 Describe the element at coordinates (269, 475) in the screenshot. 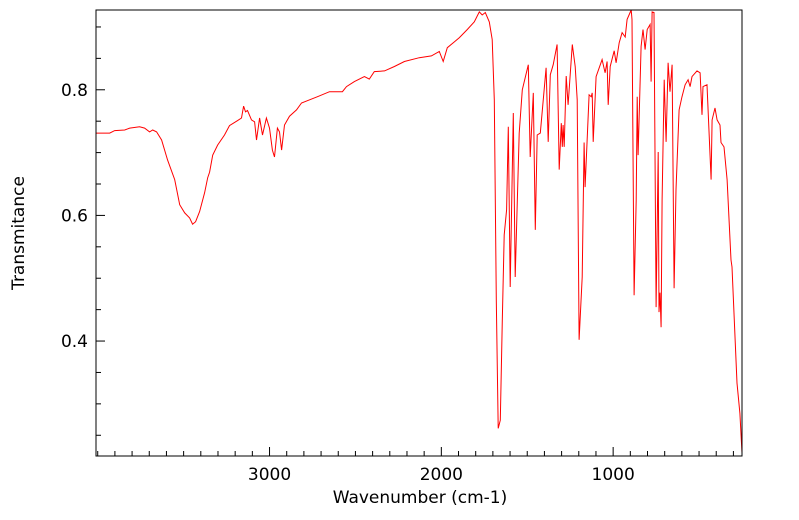

I see `x-tick-label: 3000` at that location.